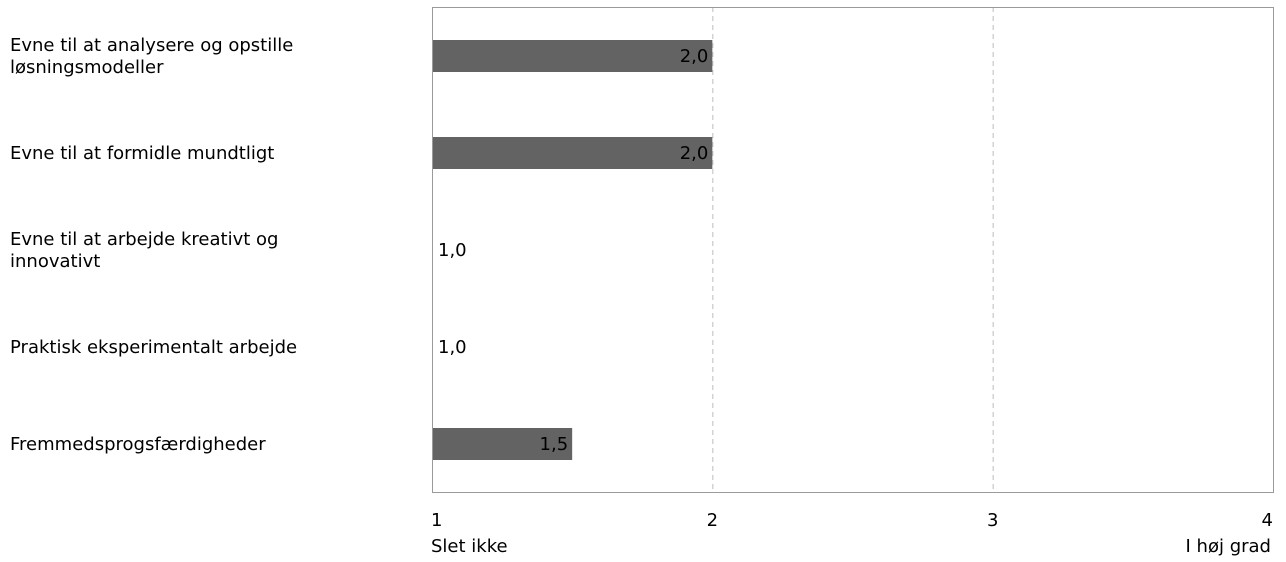  I want to click on category-label: løsningsmodeller, so click(87, 67).